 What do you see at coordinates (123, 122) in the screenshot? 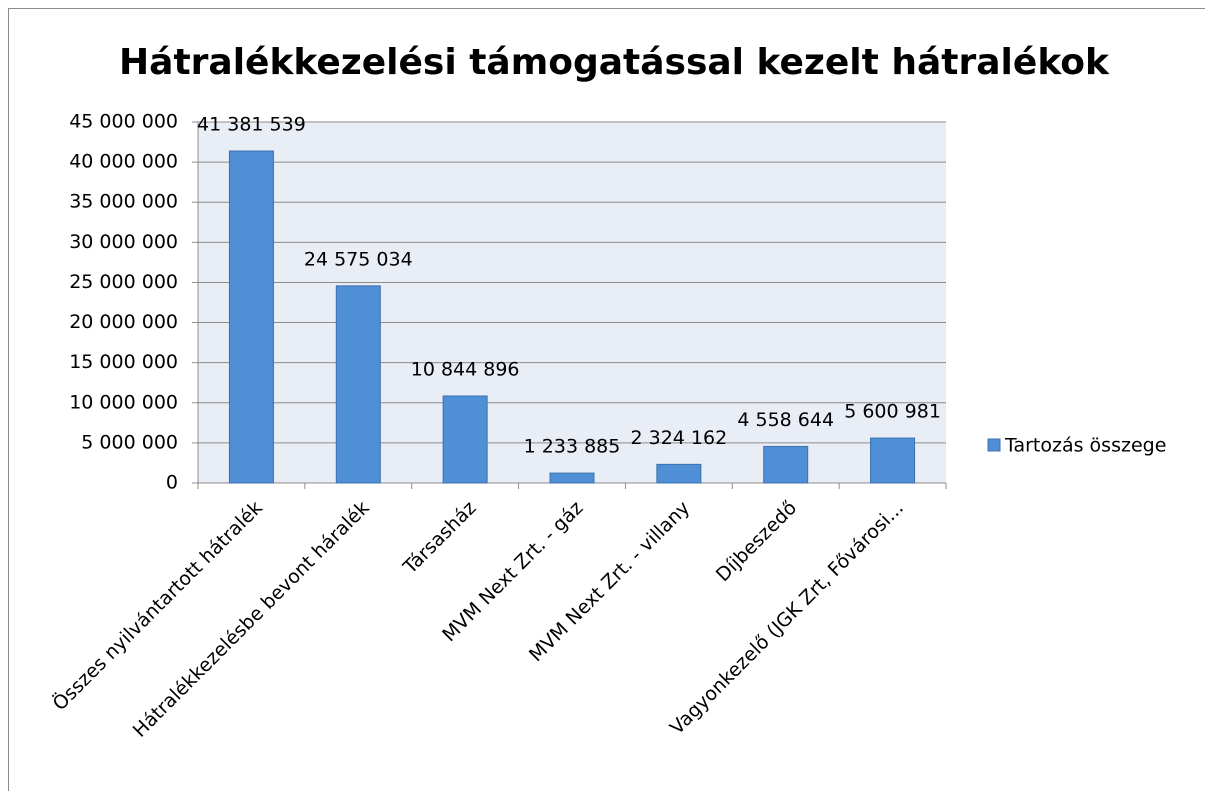
I see `y-tick-label: 45 000 000` at bounding box center [123, 122].